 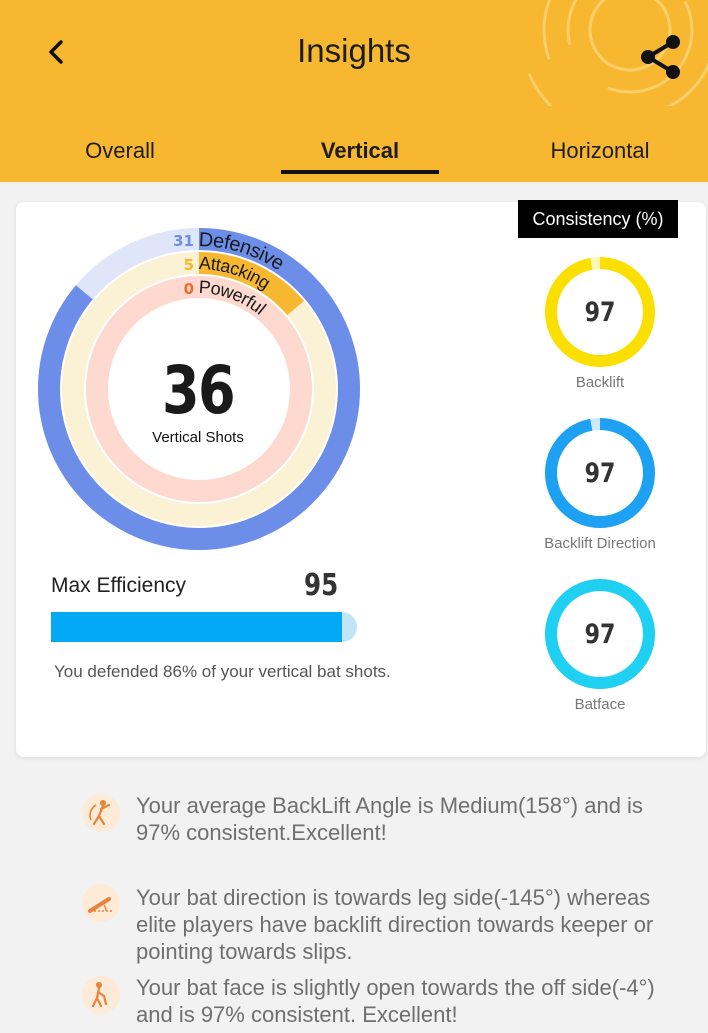 I want to click on back-button, so click(x=56, y=52).